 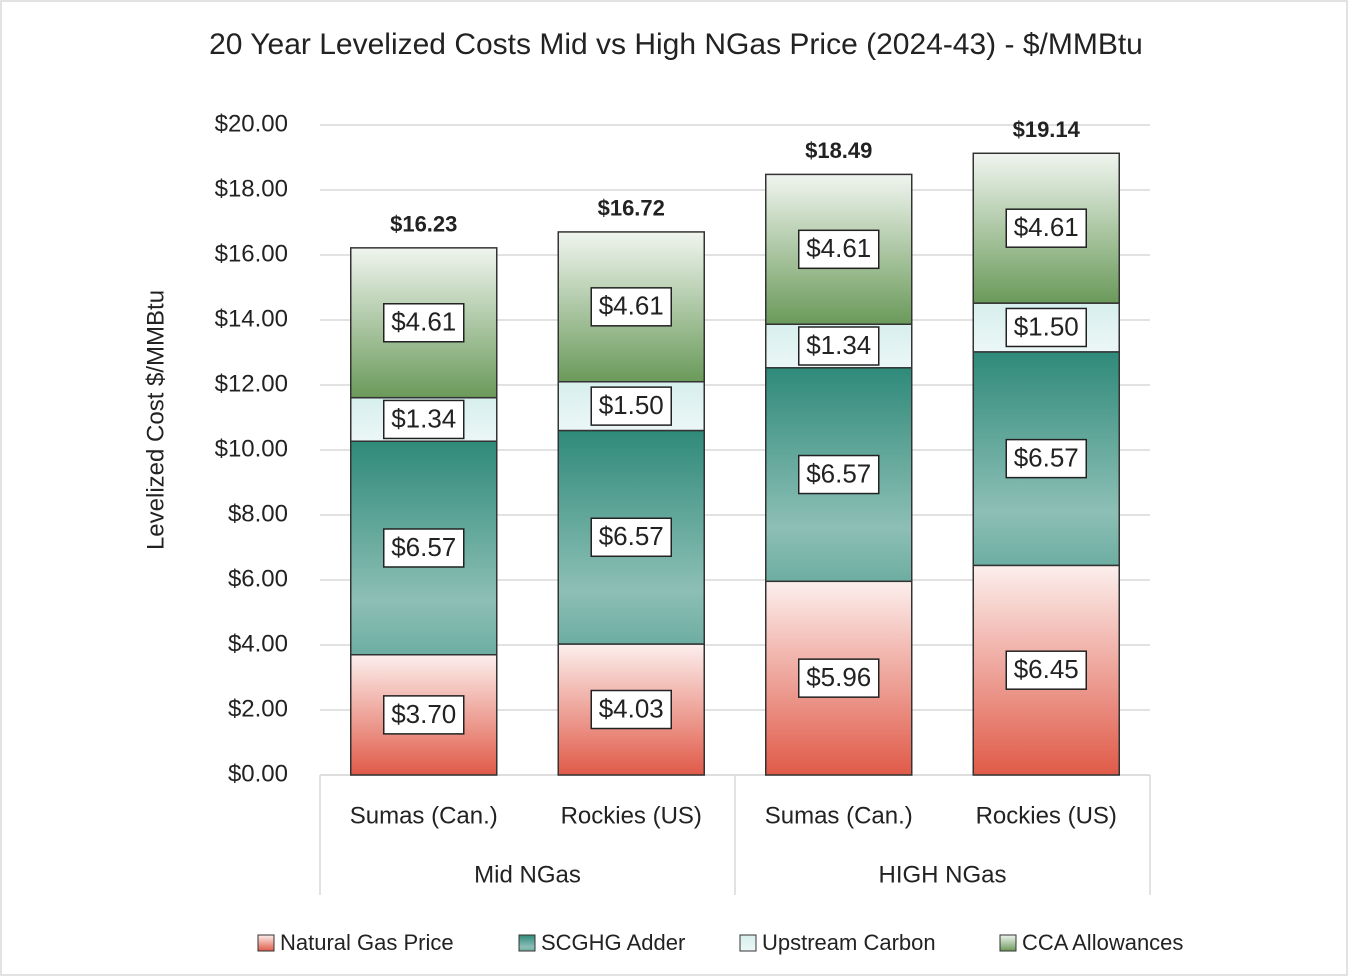 I want to click on y-tick-label: $20.00, so click(x=251, y=123).